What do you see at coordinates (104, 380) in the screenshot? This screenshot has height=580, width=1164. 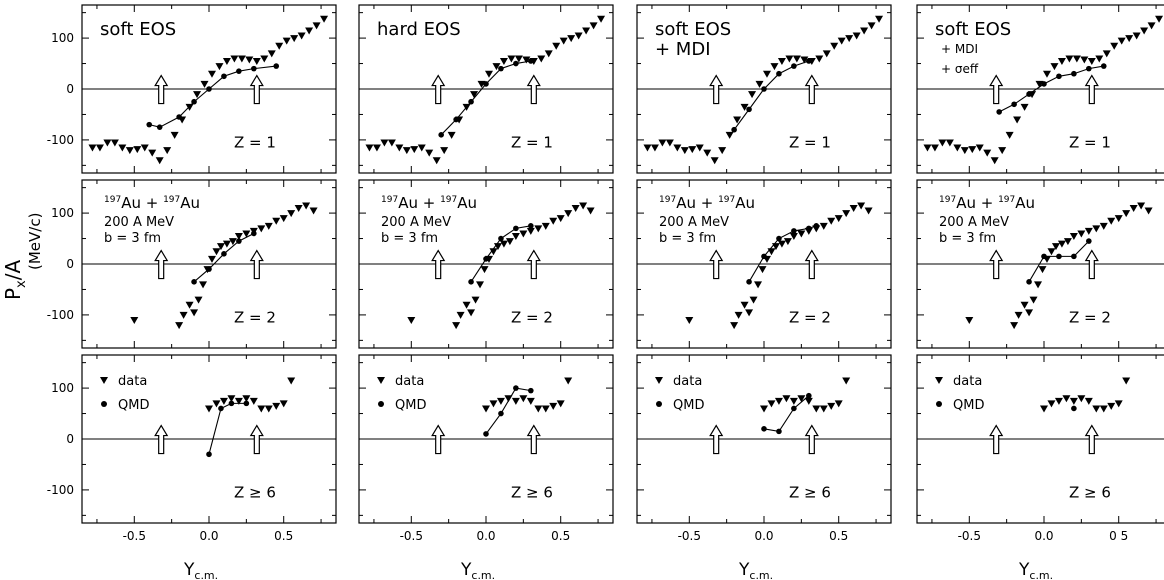 I see `legend-data-marker` at bounding box center [104, 380].